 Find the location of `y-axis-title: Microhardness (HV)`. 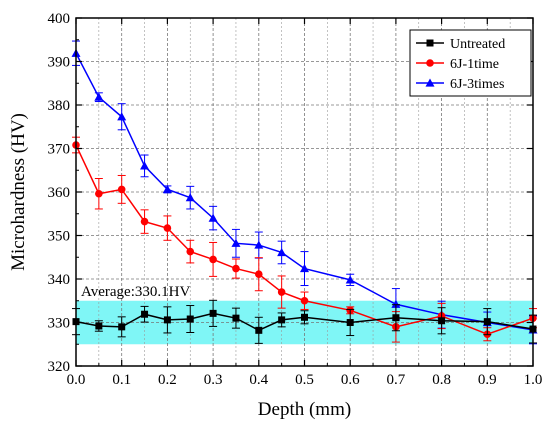

y-axis-title: Microhardness (HV) is located at coordinates (18, 192).